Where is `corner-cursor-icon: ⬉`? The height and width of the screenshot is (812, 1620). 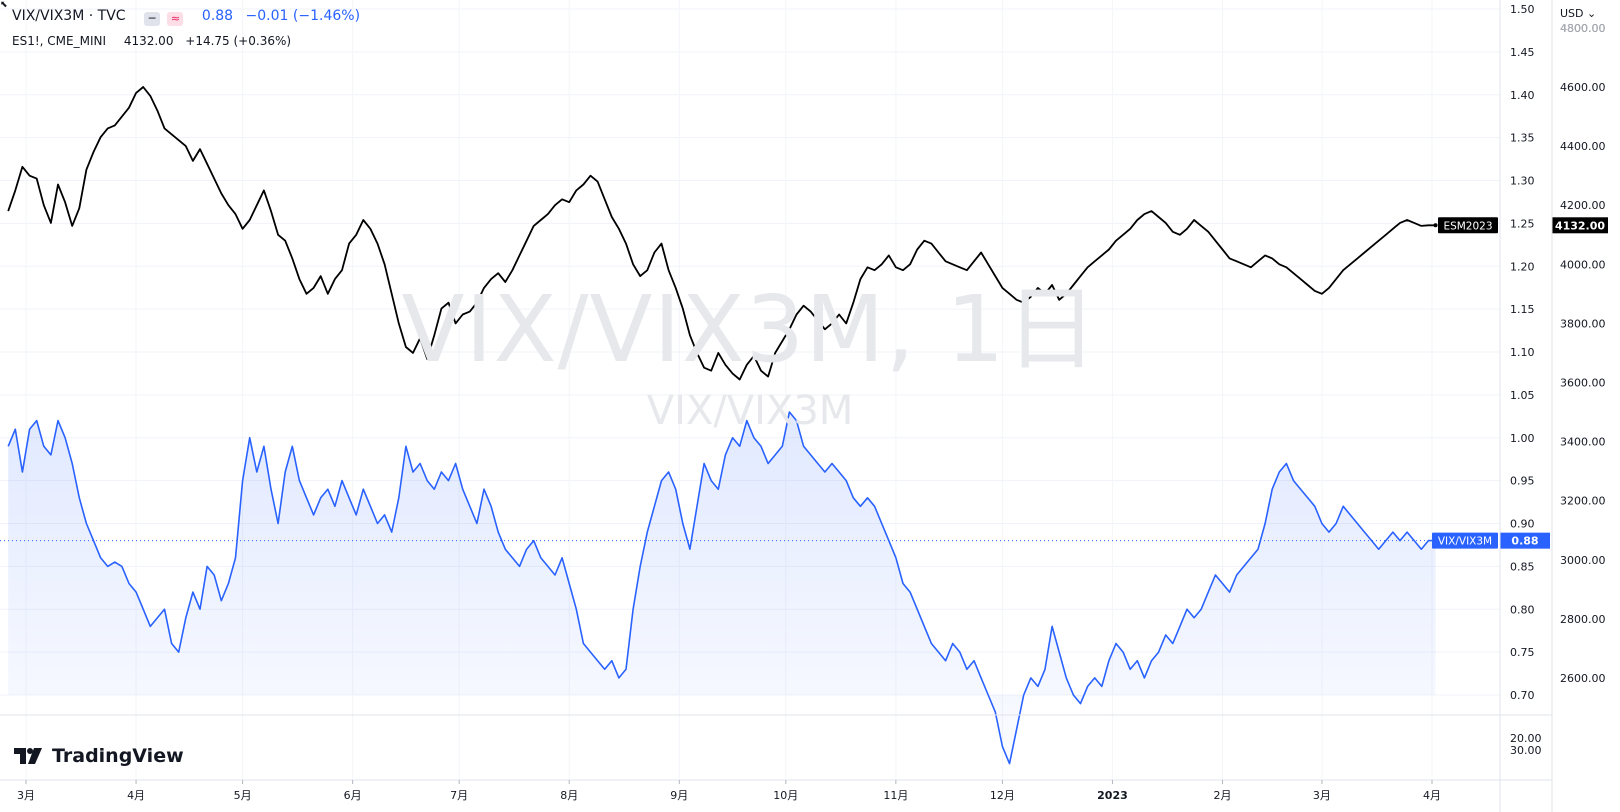
corner-cursor-icon: ⬉ is located at coordinates (4, 5).